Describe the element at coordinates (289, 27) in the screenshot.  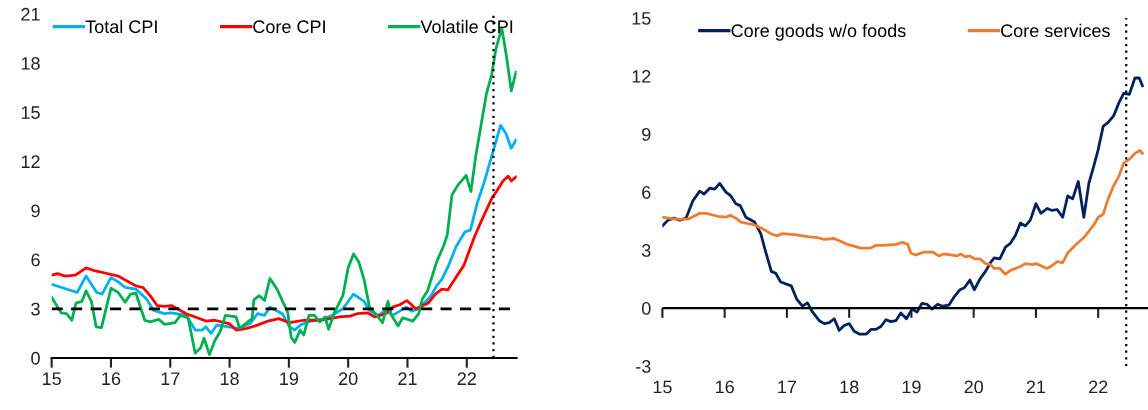
I see `legend-label: Core CPI` at that location.